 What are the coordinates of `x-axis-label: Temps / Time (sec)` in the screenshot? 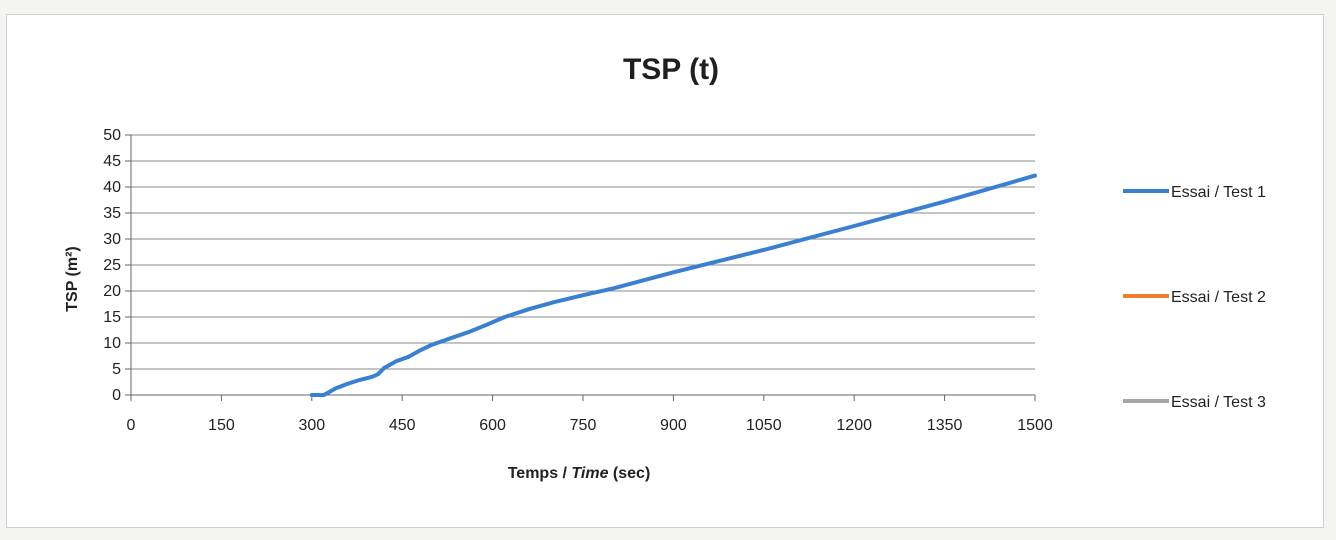 It's located at (579, 473).